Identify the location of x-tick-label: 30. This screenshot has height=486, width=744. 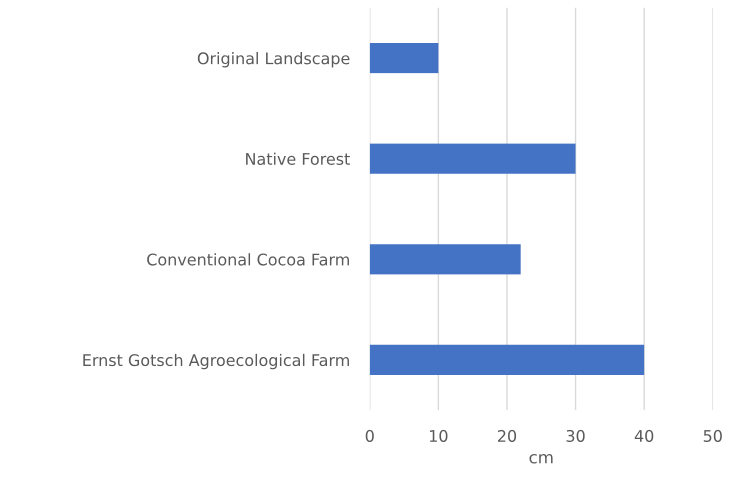
(575, 436).